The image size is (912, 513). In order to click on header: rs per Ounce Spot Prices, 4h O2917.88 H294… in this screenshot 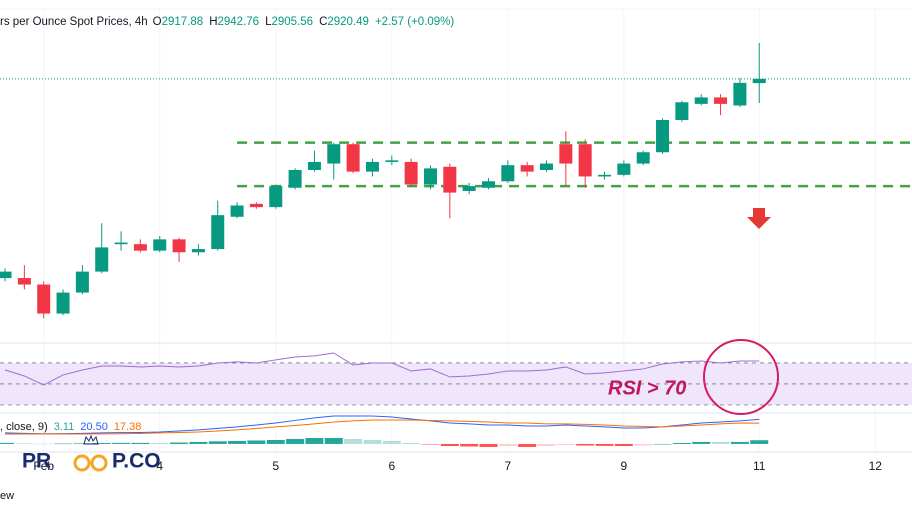, I will do `click(227, 22)`.